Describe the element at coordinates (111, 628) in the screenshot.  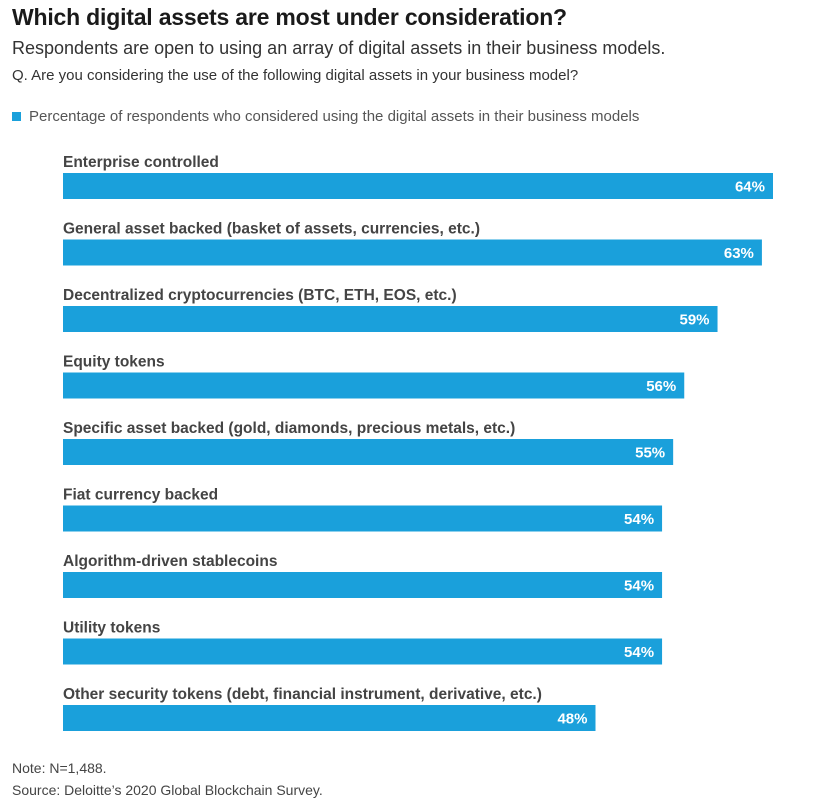
I see `category-label: Utility tokens` at that location.